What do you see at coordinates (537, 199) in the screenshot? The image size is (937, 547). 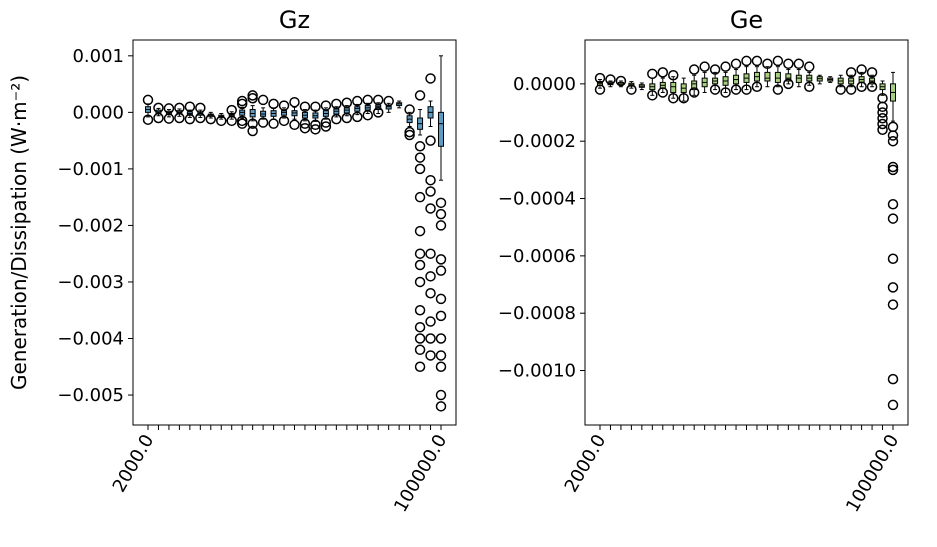 I see `y-tick-label: −0.0004` at bounding box center [537, 199].